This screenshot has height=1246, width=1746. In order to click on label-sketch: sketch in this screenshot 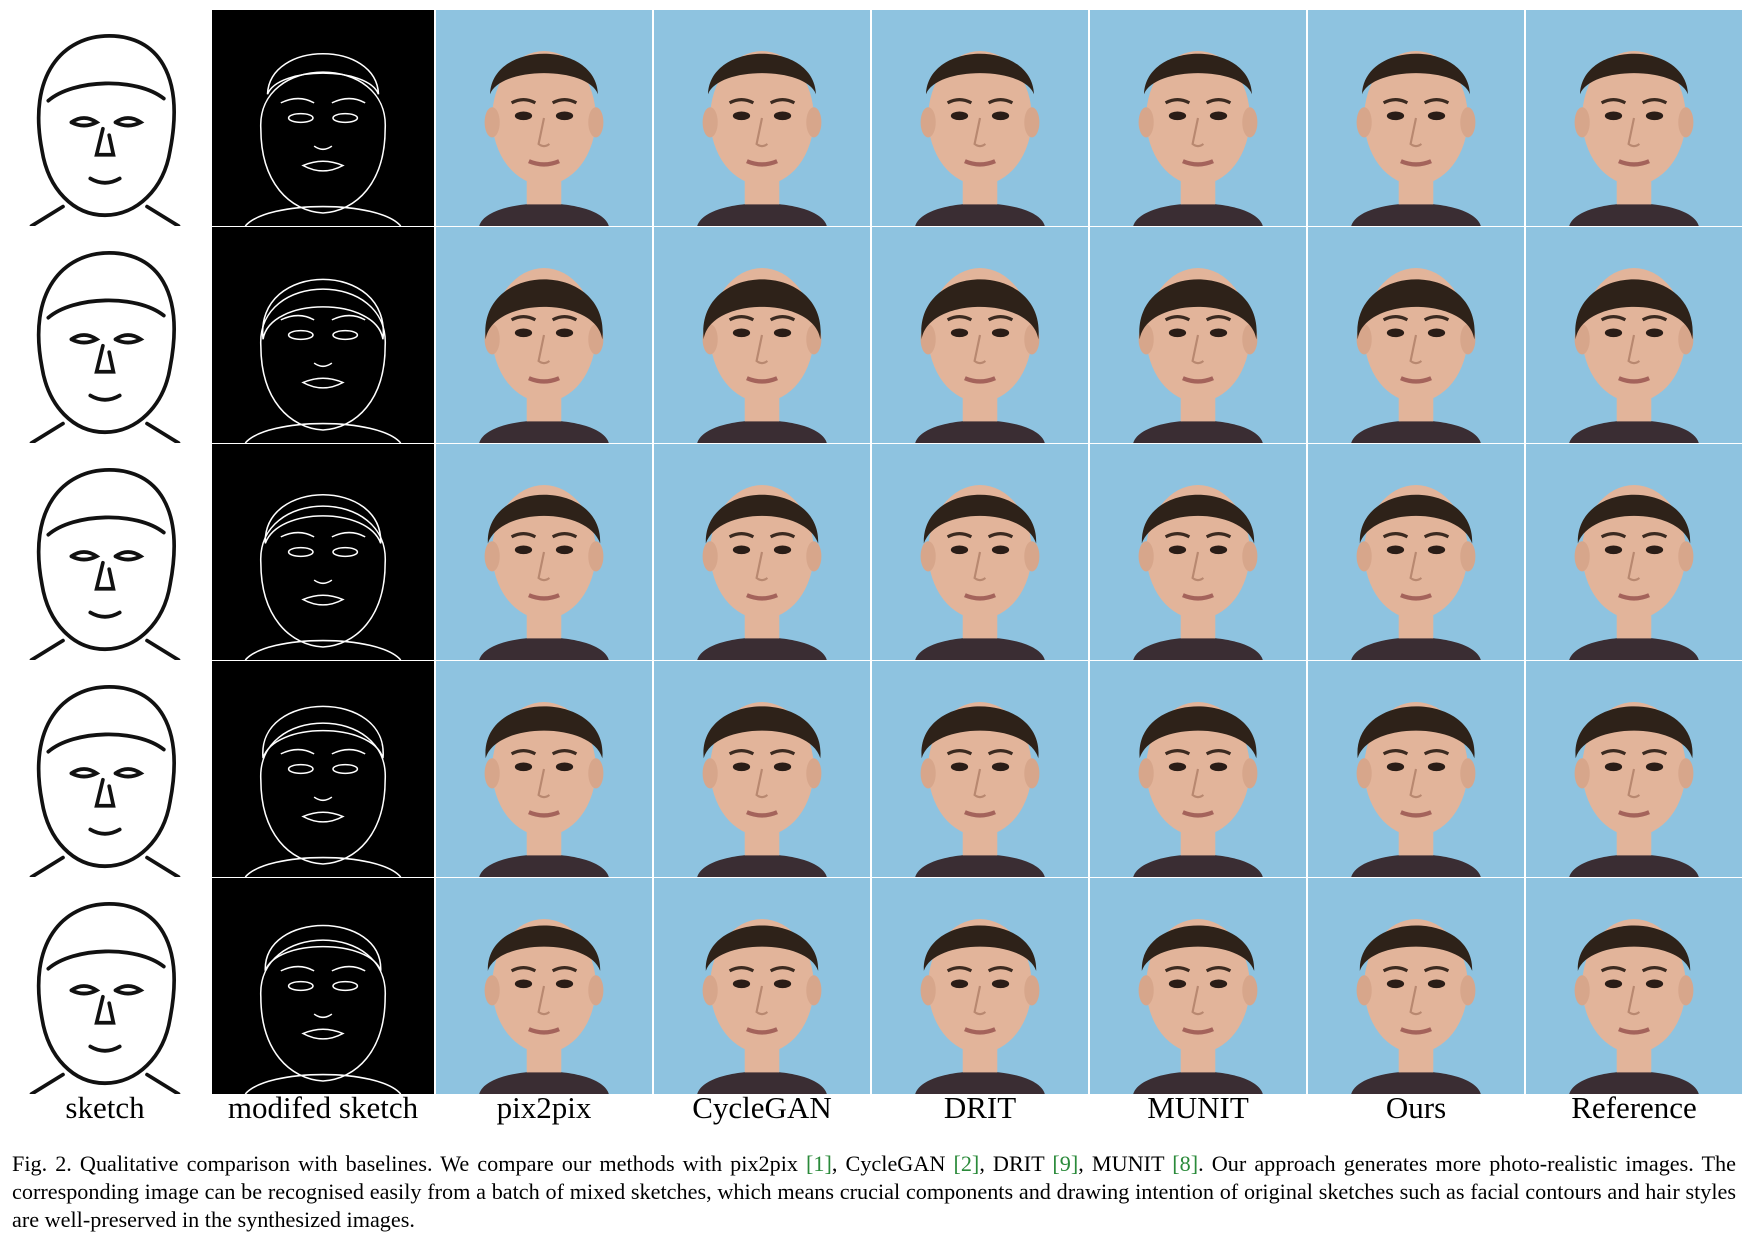, I will do `click(105, 1107)`.